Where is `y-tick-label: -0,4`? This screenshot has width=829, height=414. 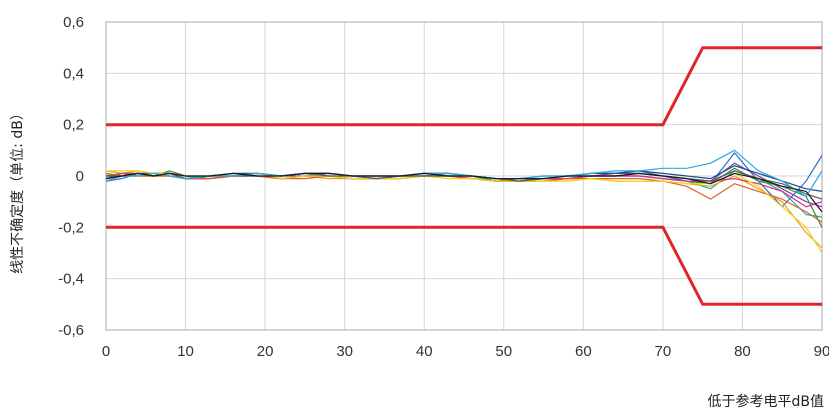
y-tick-label: -0,4 is located at coordinates (71, 279).